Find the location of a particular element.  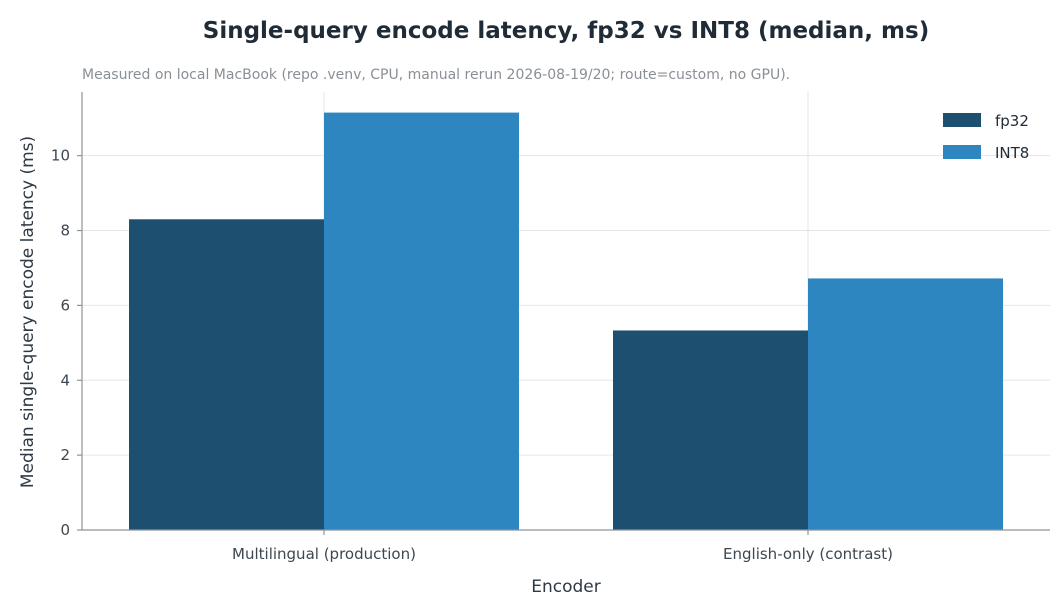

y-tick-label: 10 is located at coordinates (60, 156).